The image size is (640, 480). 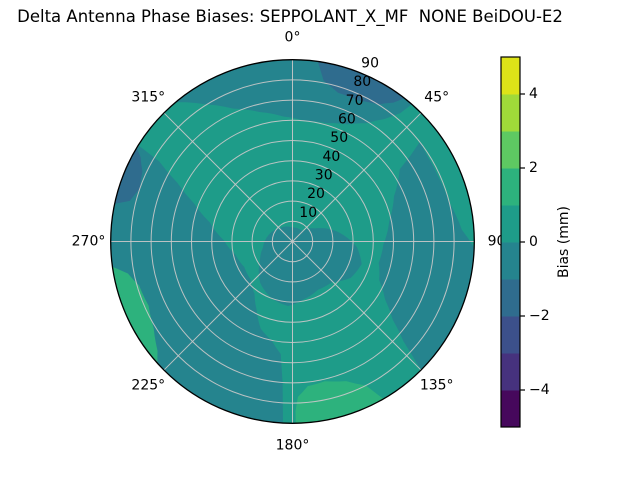 I want to click on radial-tick-label-80: 80, so click(x=362, y=82).